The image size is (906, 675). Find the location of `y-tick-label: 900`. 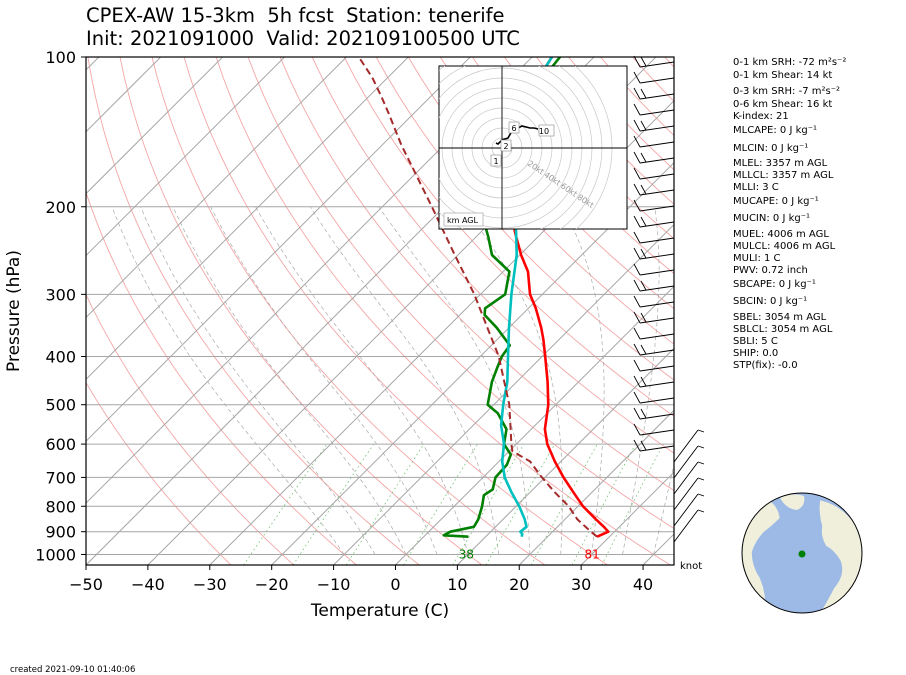

y-tick-label: 900 is located at coordinates (60, 532).